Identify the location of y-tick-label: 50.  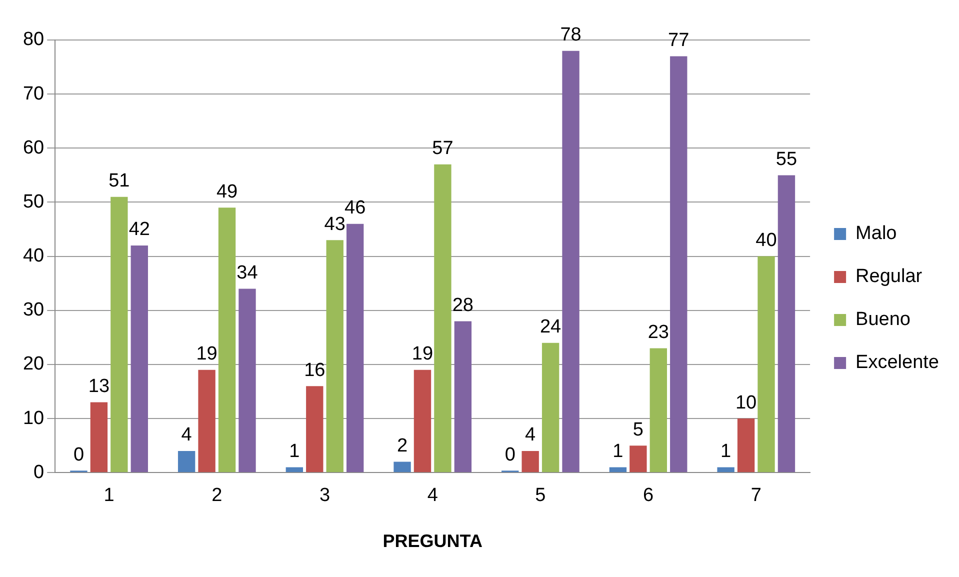
(33, 201).